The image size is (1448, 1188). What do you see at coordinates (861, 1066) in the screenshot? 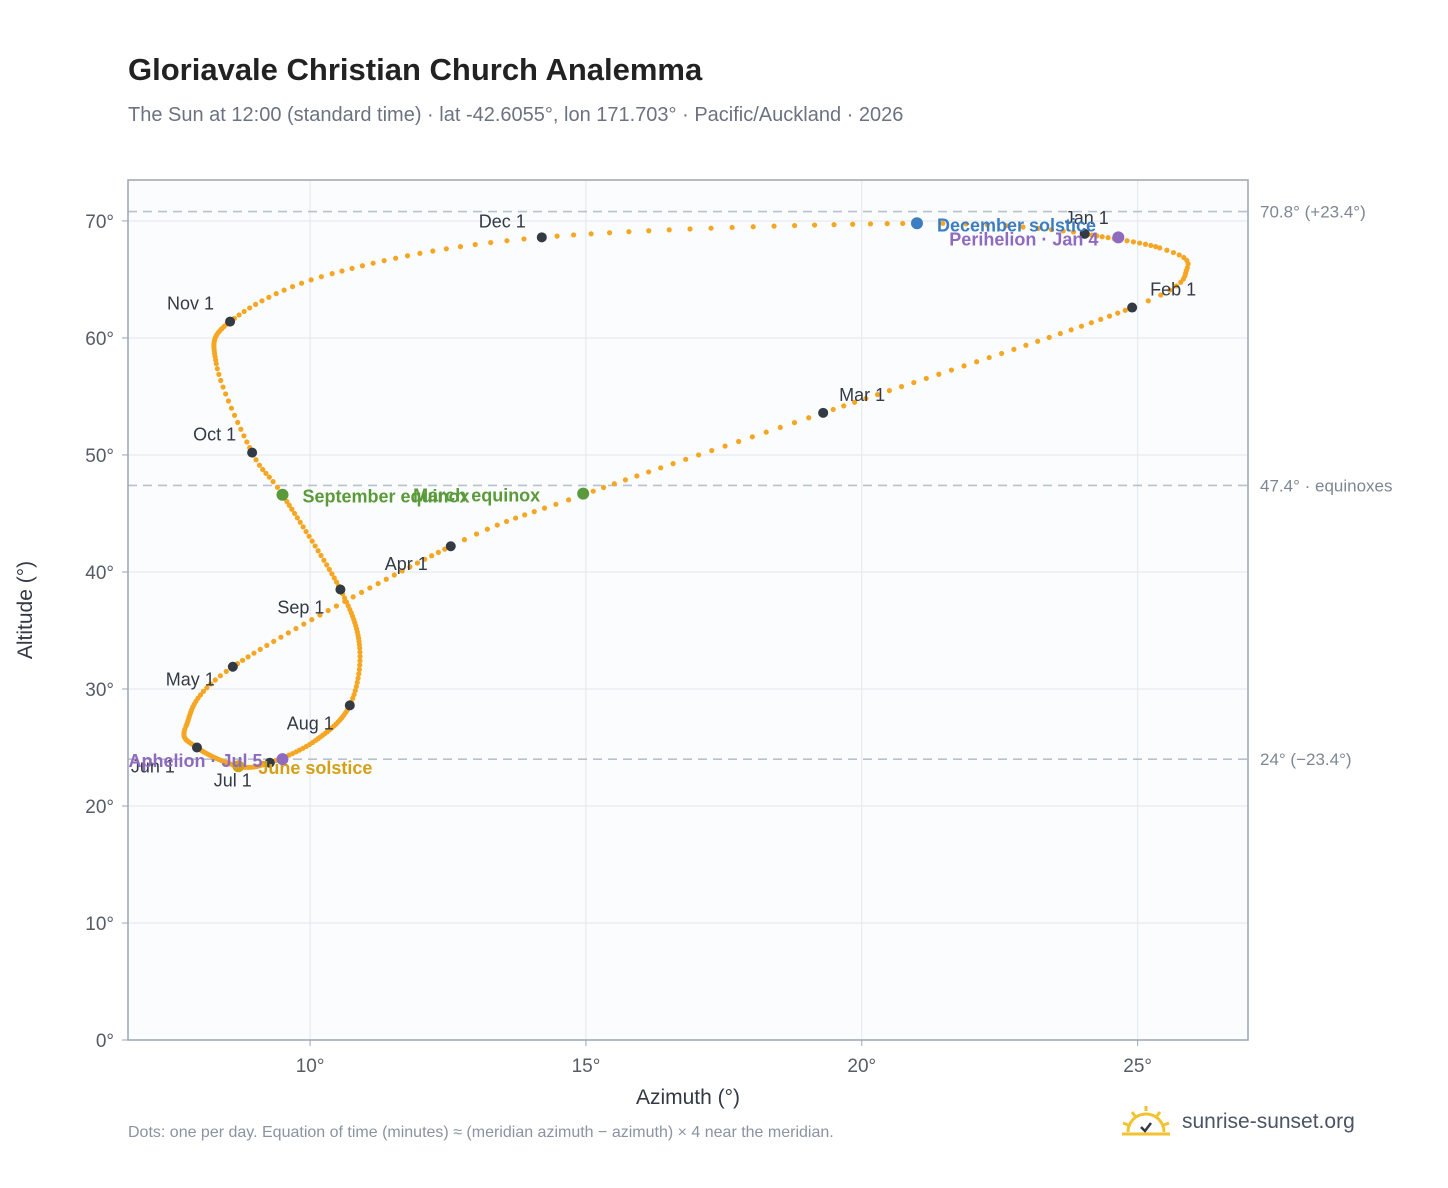
I see `x-tick-label: 20°` at bounding box center [861, 1066].